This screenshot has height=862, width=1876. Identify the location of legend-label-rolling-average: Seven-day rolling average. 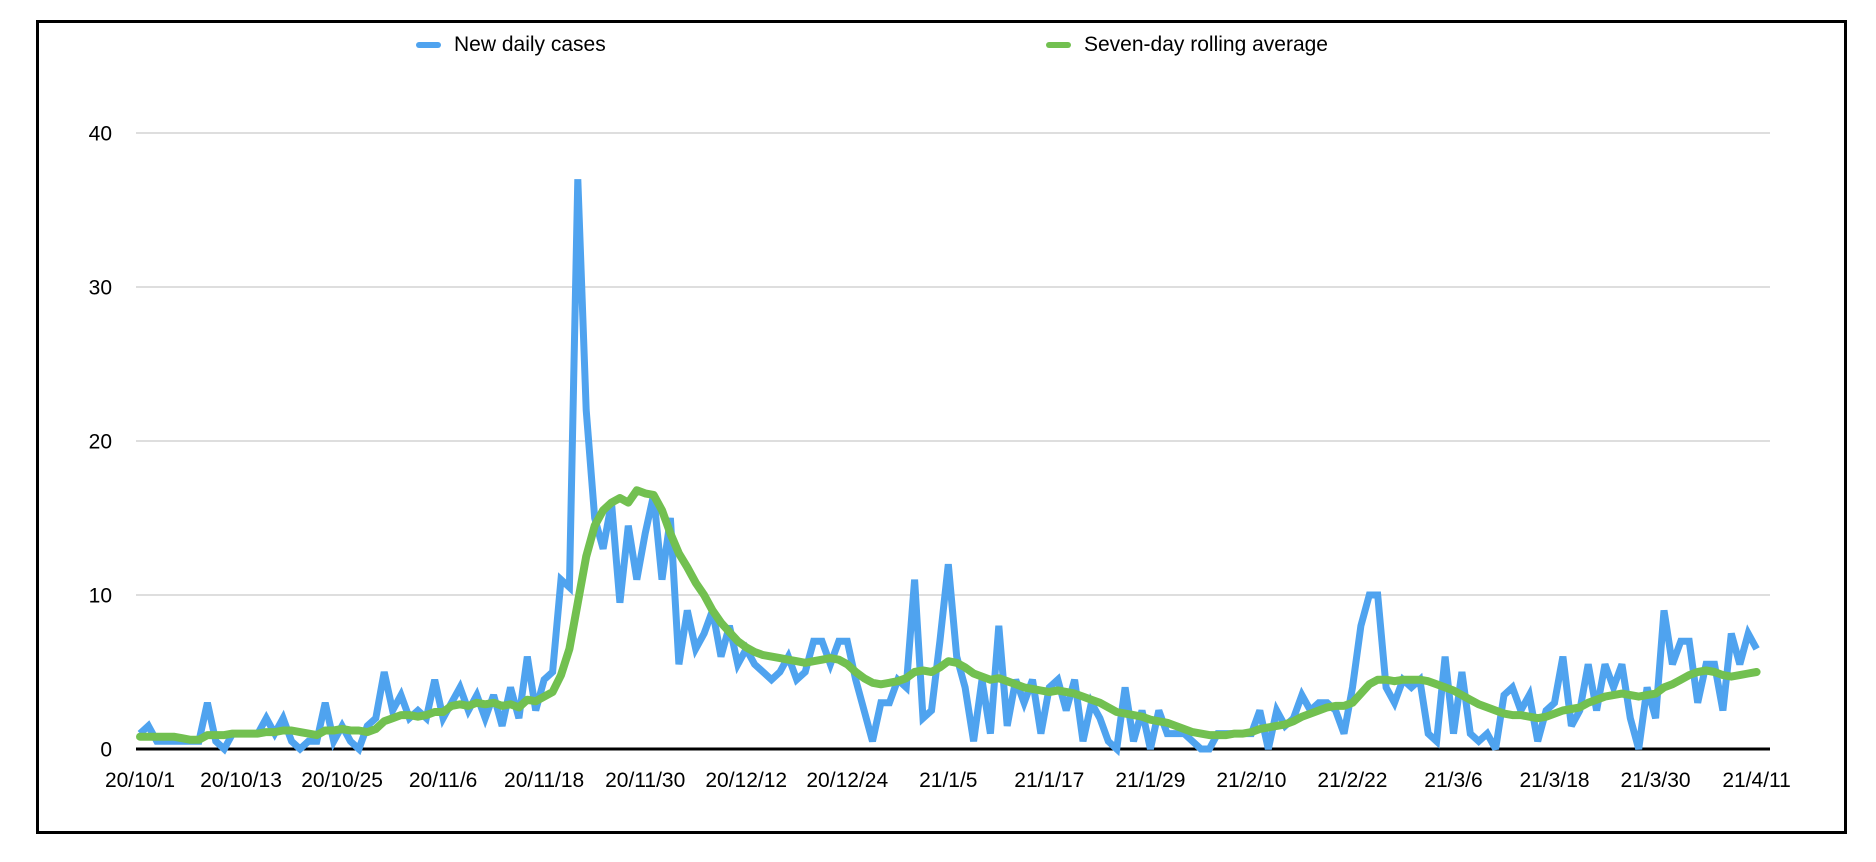
(1206, 44).